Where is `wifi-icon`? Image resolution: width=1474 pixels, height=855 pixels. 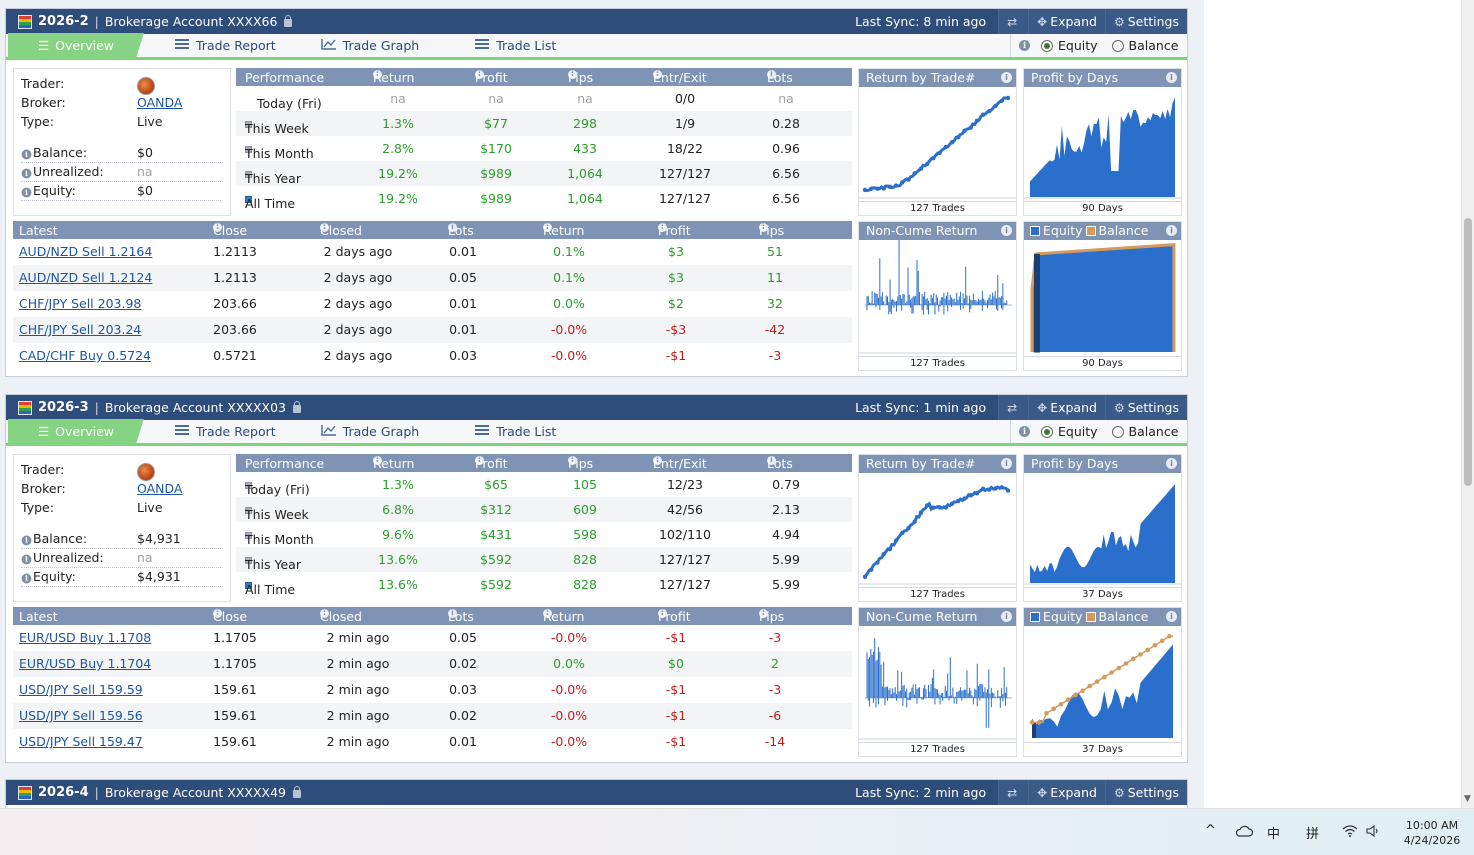
wifi-icon is located at coordinates (1350, 833).